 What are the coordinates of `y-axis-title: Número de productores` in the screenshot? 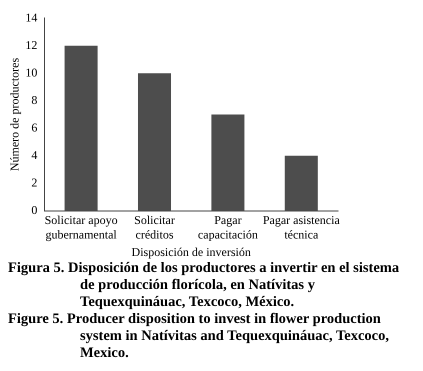 It's located at (14, 115).